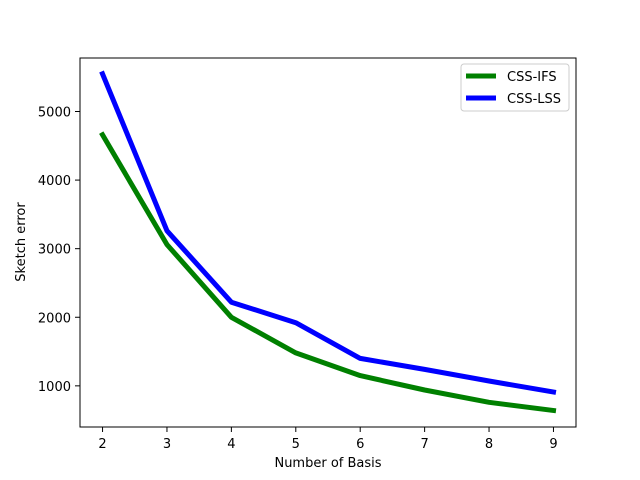  Describe the element at coordinates (54, 181) in the screenshot. I see `y-tick-label: 4000` at that location.